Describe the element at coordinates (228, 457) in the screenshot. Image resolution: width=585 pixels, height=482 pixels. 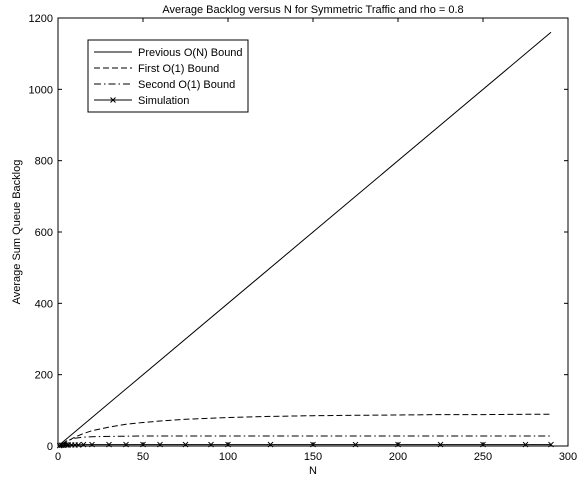
I see `x-tick-label: 100` at that location.